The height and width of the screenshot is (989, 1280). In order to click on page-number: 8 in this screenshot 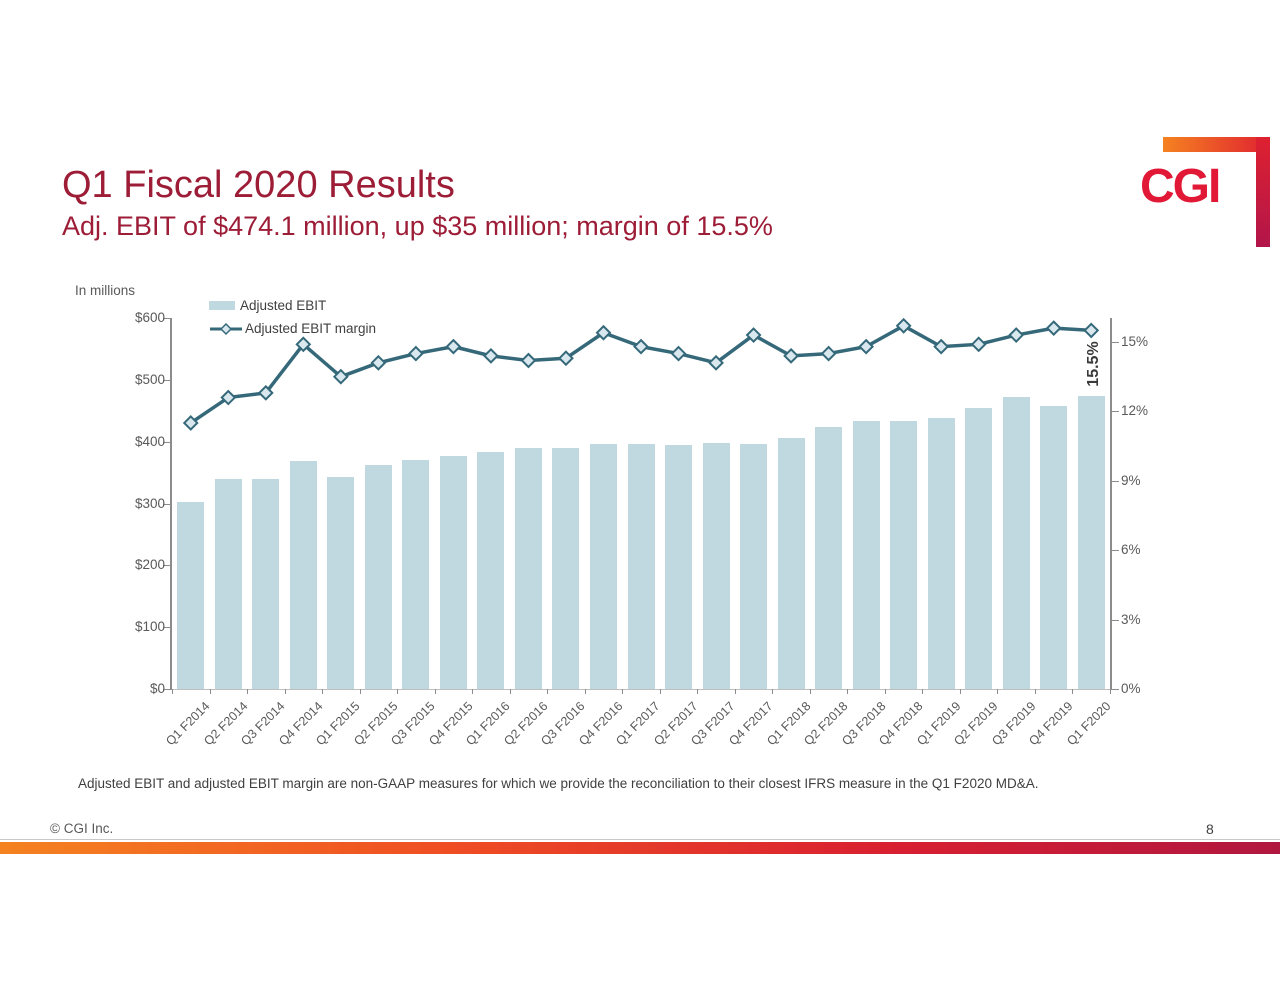, I will do `click(1210, 829)`.